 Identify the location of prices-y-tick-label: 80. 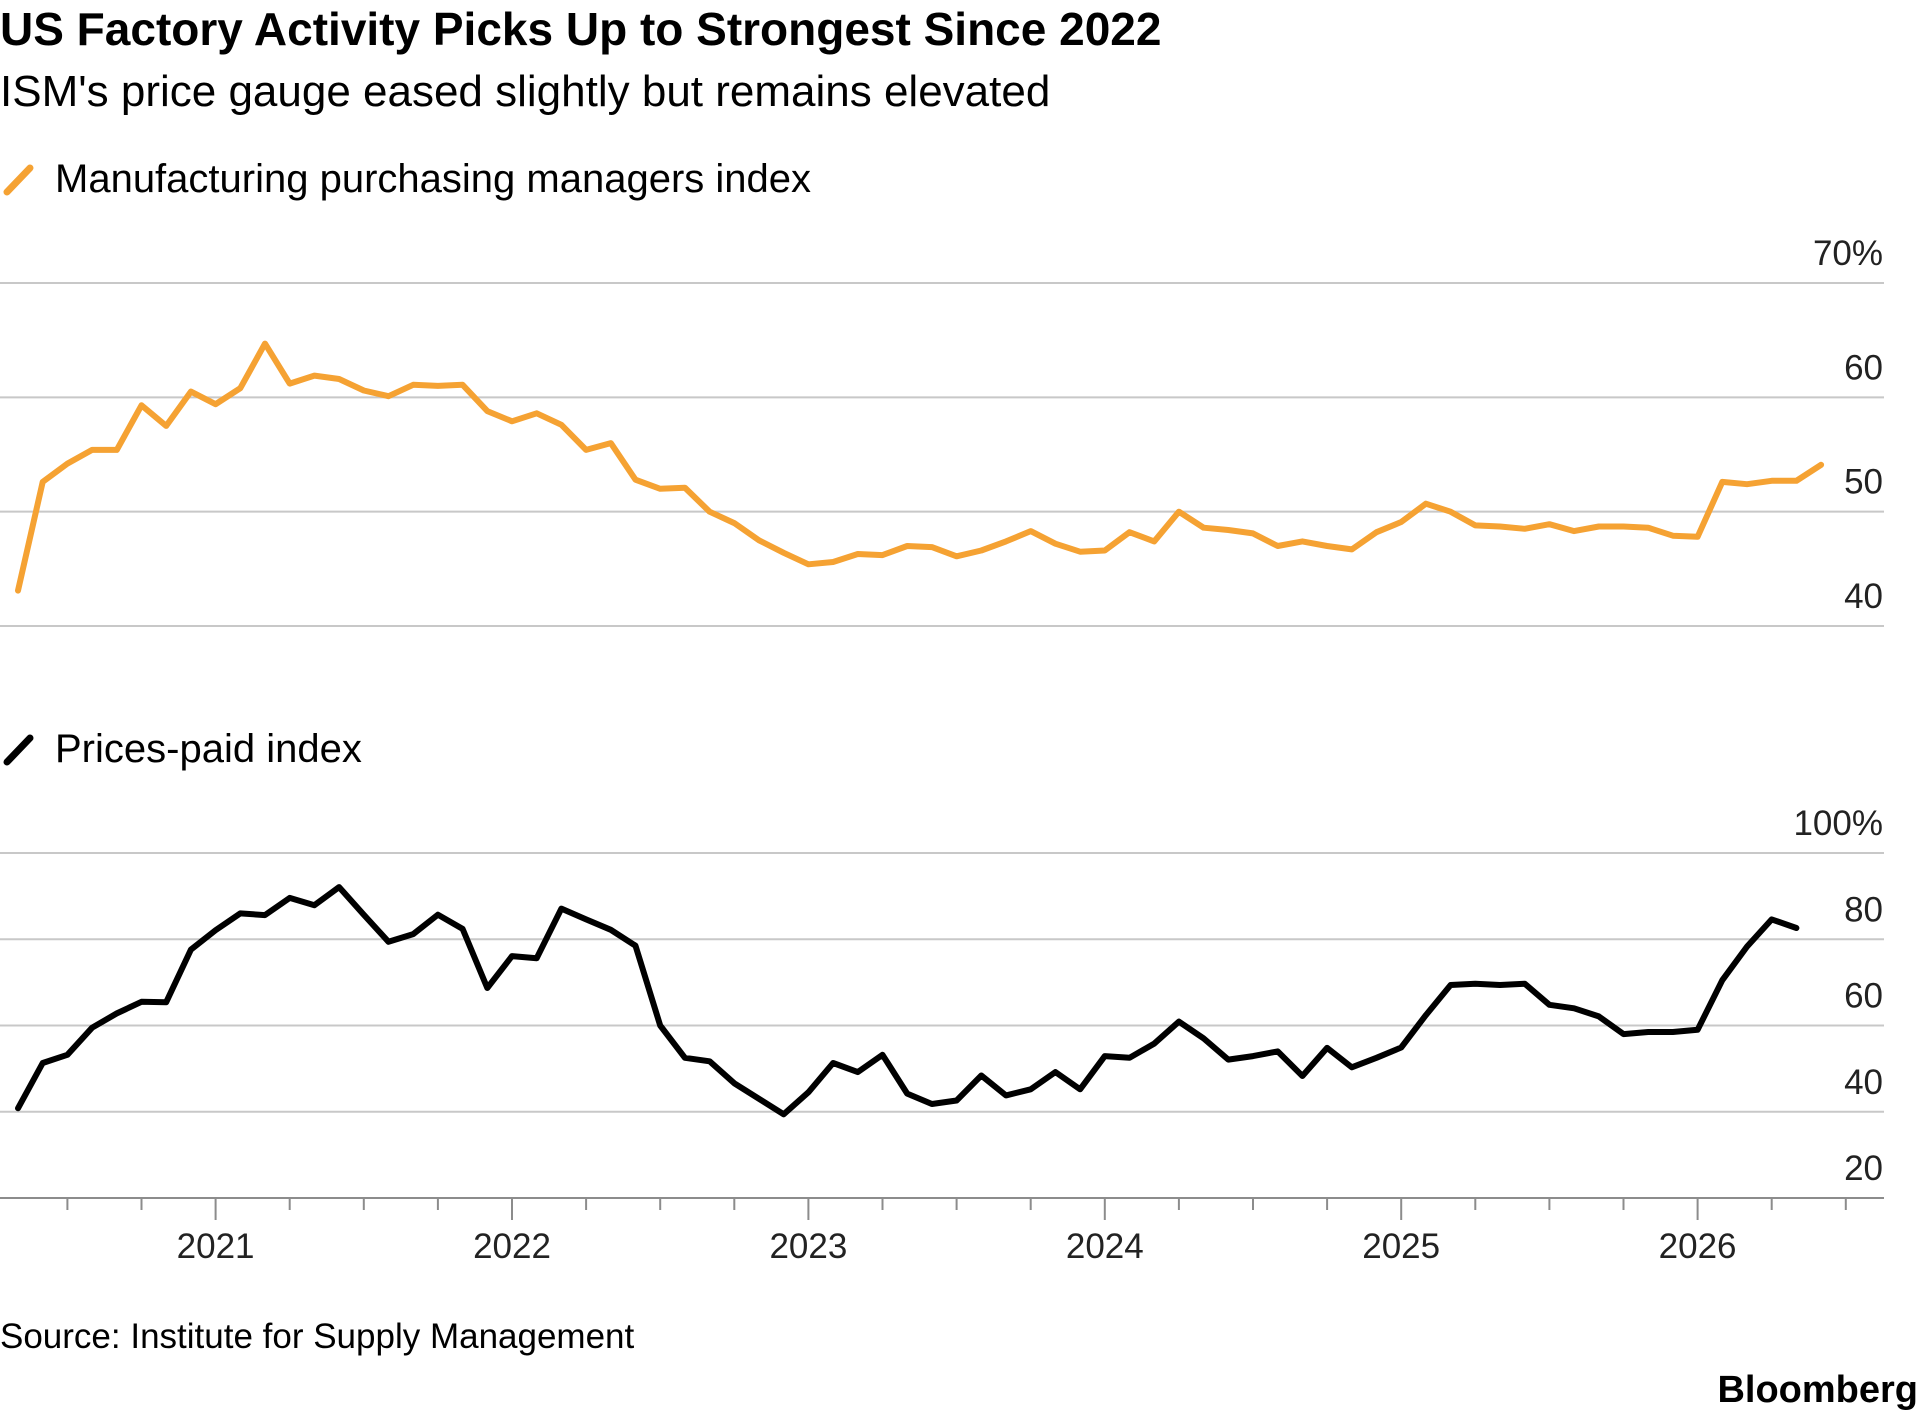
(1863, 909).